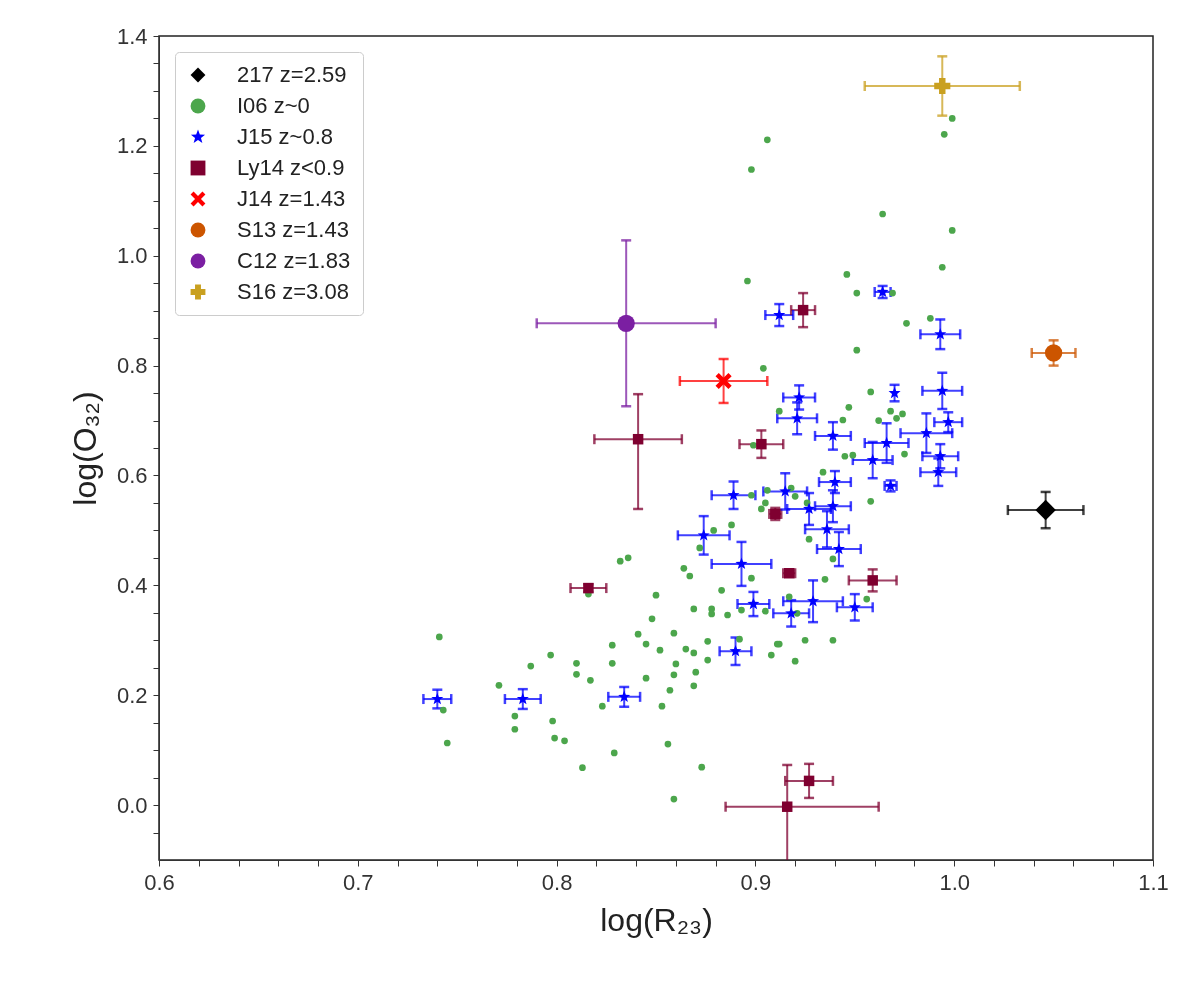  I want to click on legend-label: I06 z~0, so click(273, 105).